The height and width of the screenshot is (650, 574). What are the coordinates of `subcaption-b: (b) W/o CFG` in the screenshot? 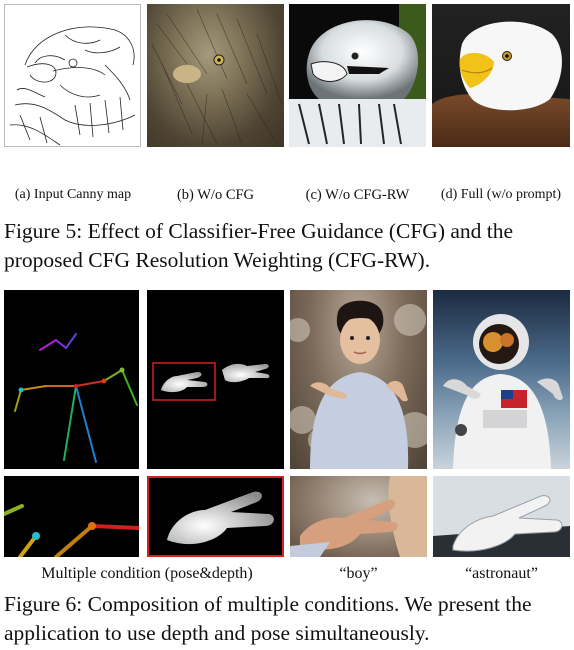 It's located at (215, 195).